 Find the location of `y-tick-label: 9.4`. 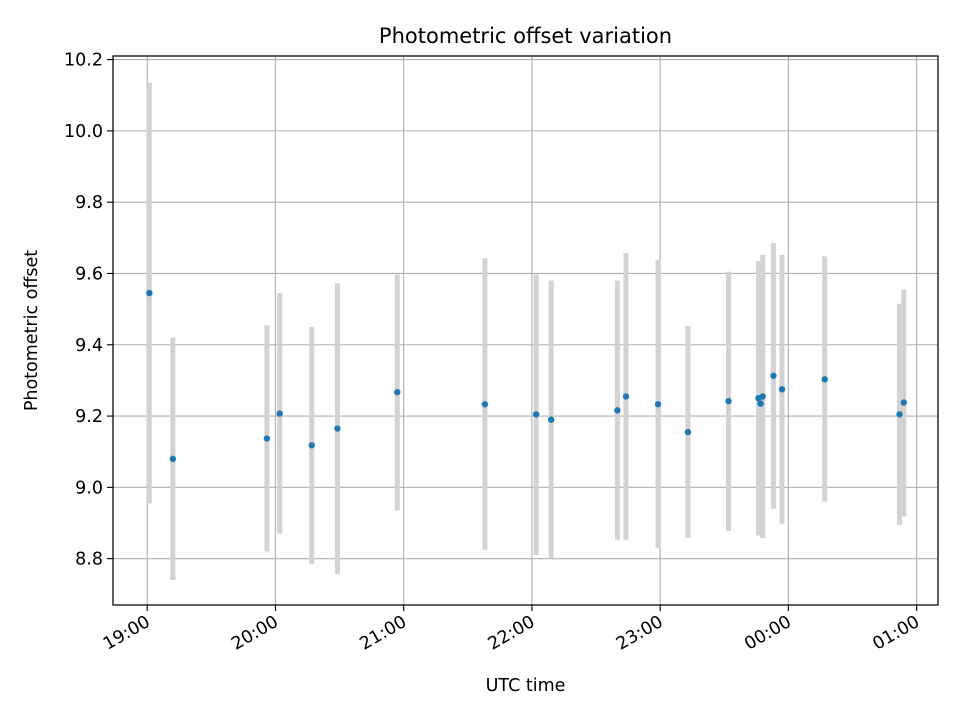

y-tick-label: 9.4 is located at coordinates (89, 346).